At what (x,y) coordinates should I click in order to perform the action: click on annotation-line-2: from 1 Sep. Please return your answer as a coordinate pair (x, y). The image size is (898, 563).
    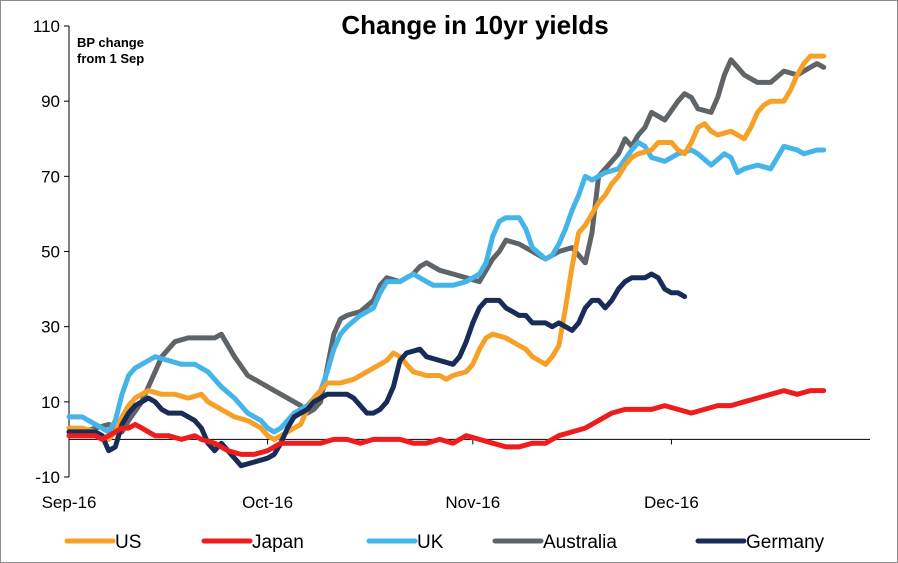
    Looking at the image, I should click on (110, 58).